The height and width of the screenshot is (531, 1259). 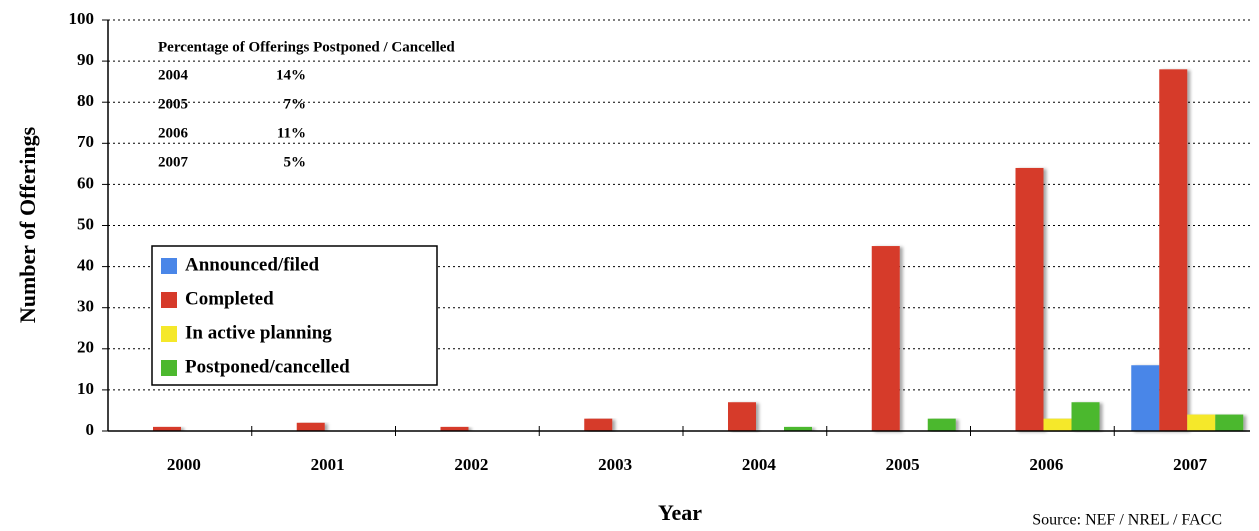 What do you see at coordinates (85, 388) in the screenshot?
I see `y-tick-label: 10` at bounding box center [85, 388].